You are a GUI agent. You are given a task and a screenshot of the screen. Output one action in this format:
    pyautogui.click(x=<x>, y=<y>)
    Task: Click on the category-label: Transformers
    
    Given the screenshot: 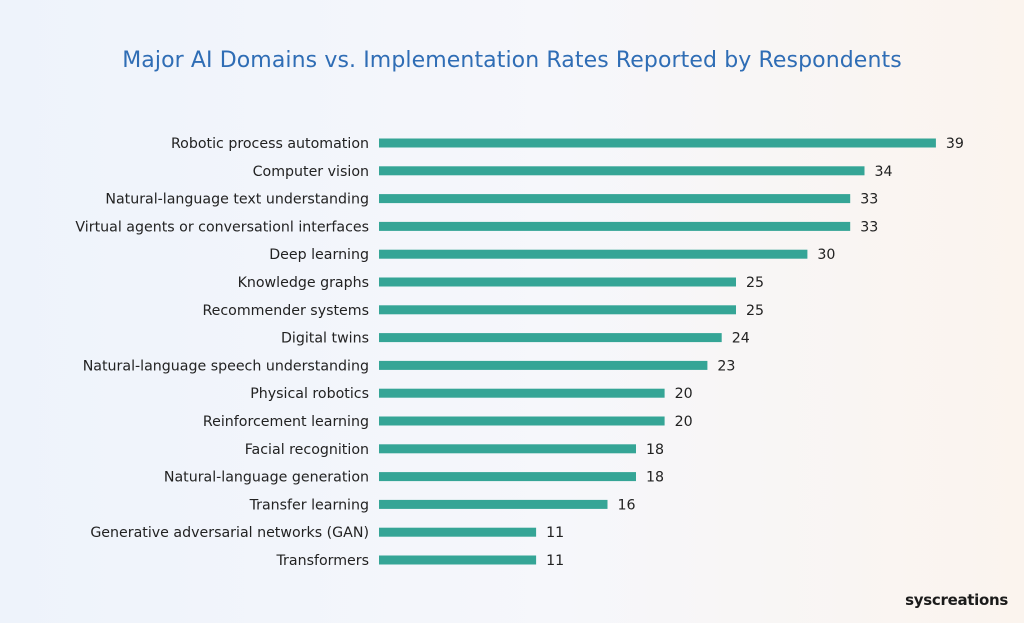 What is the action you would take?
    pyautogui.click(x=322, y=561)
    